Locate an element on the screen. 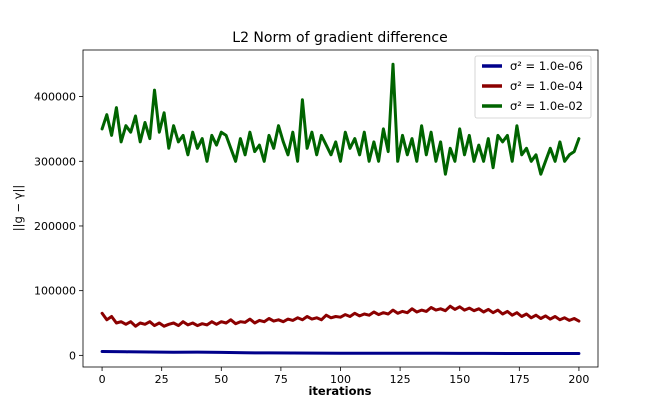 The width and height of the screenshot is (664, 415). x-tick-label: 25 is located at coordinates (162, 379).